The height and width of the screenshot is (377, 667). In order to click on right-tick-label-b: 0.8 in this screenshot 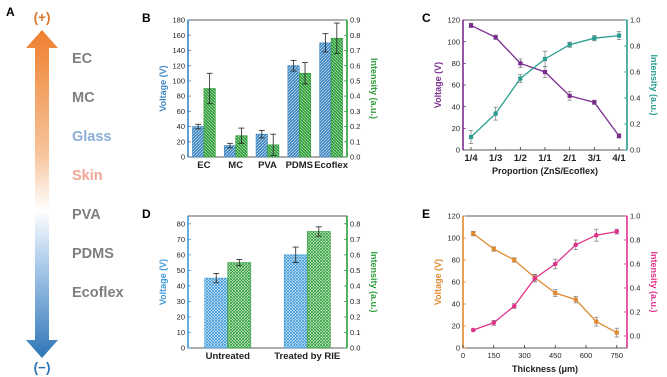, I will do `click(355, 35)`.